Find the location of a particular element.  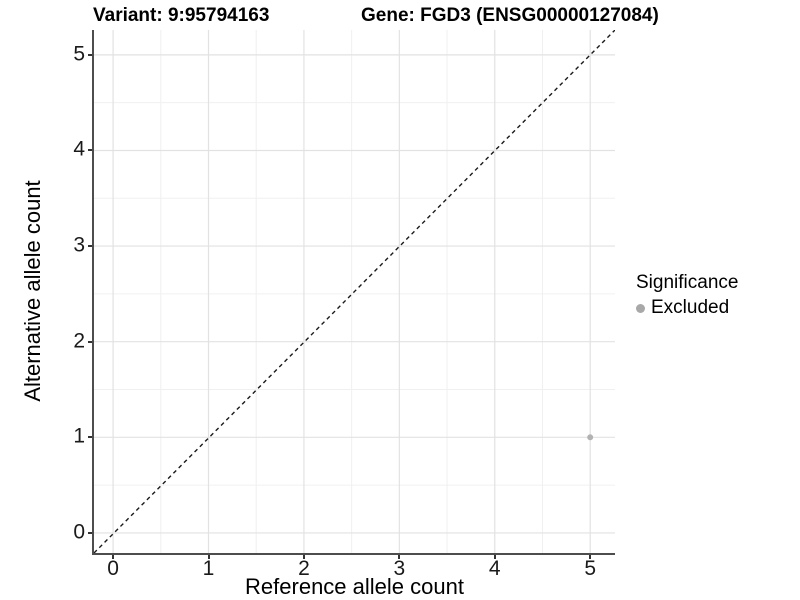

y-axis-tick-label: 0 is located at coordinates (79, 532).